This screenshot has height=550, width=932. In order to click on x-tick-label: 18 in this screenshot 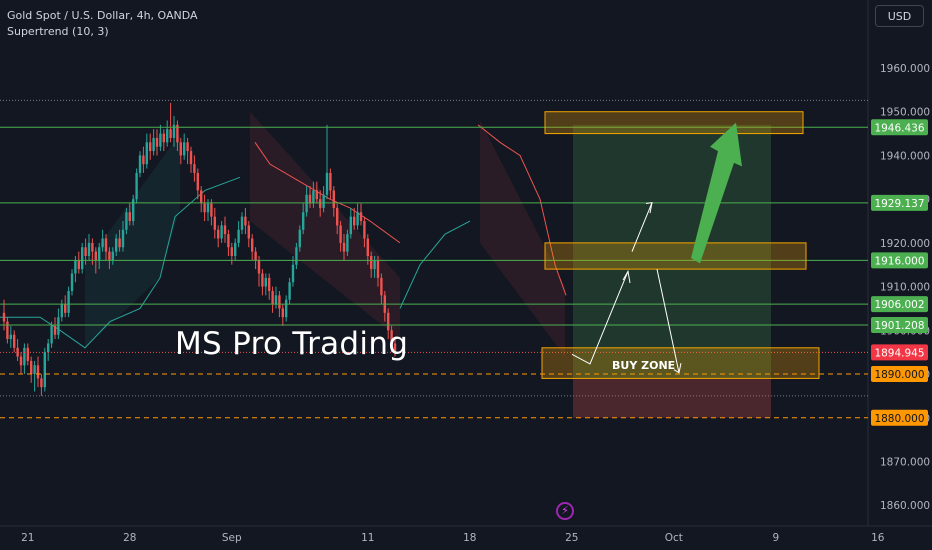, I will do `click(469, 538)`.